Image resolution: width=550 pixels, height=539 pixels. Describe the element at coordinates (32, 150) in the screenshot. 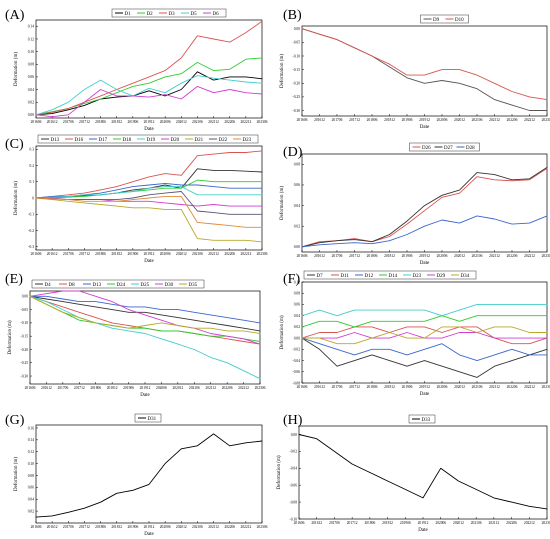

I see `y-tick-label: 0.3` at that location.